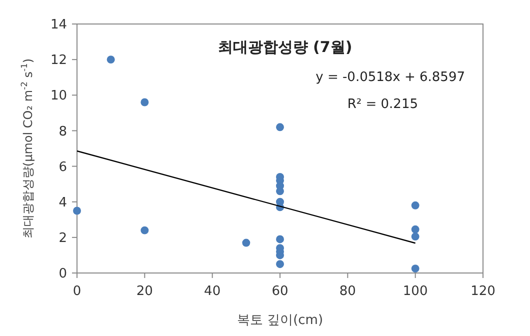 The width and height of the screenshot is (530, 336). I want to click on x-tick-label: 80, so click(347, 291).